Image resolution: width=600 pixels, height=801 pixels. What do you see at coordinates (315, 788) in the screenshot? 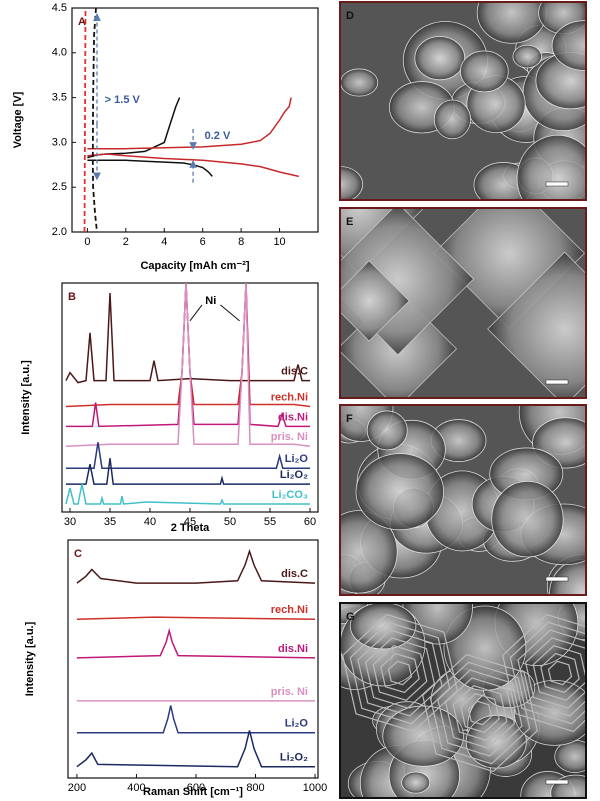
I see `x-tick-label: 1000` at bounding box center [315, 788].